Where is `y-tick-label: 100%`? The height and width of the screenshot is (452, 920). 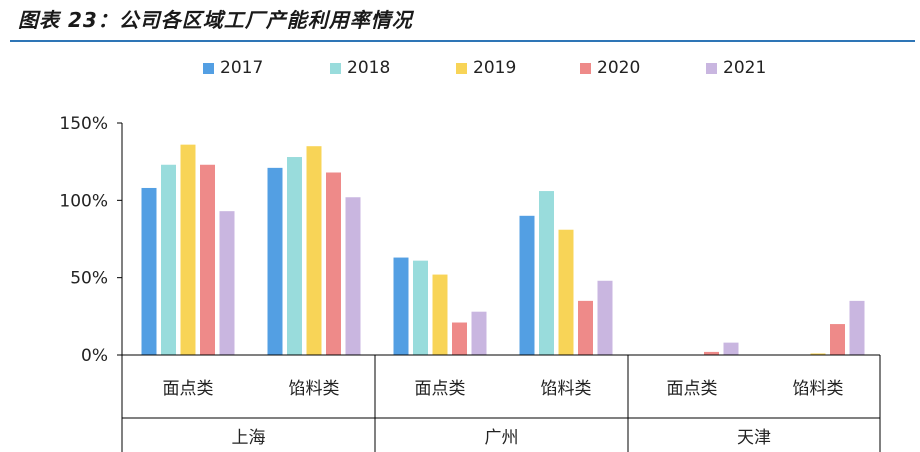
y-tick-label: 100% is located at coordinates (83, 201).